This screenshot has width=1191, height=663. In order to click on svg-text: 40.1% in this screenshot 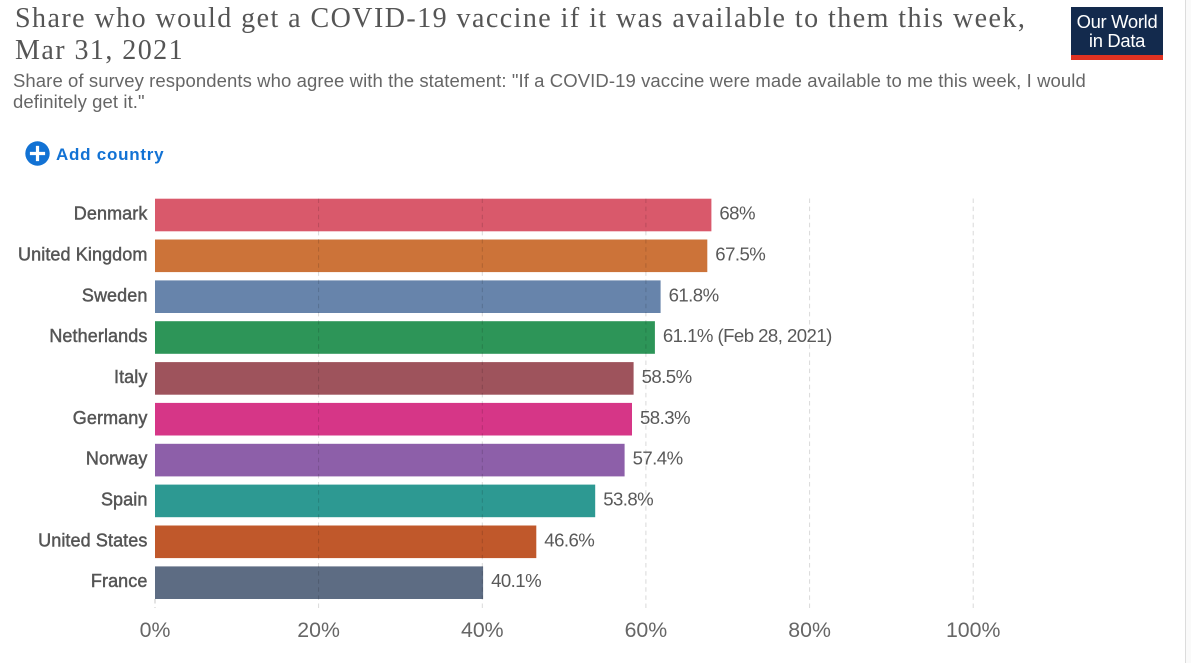, I will do `click(516, 580)`.